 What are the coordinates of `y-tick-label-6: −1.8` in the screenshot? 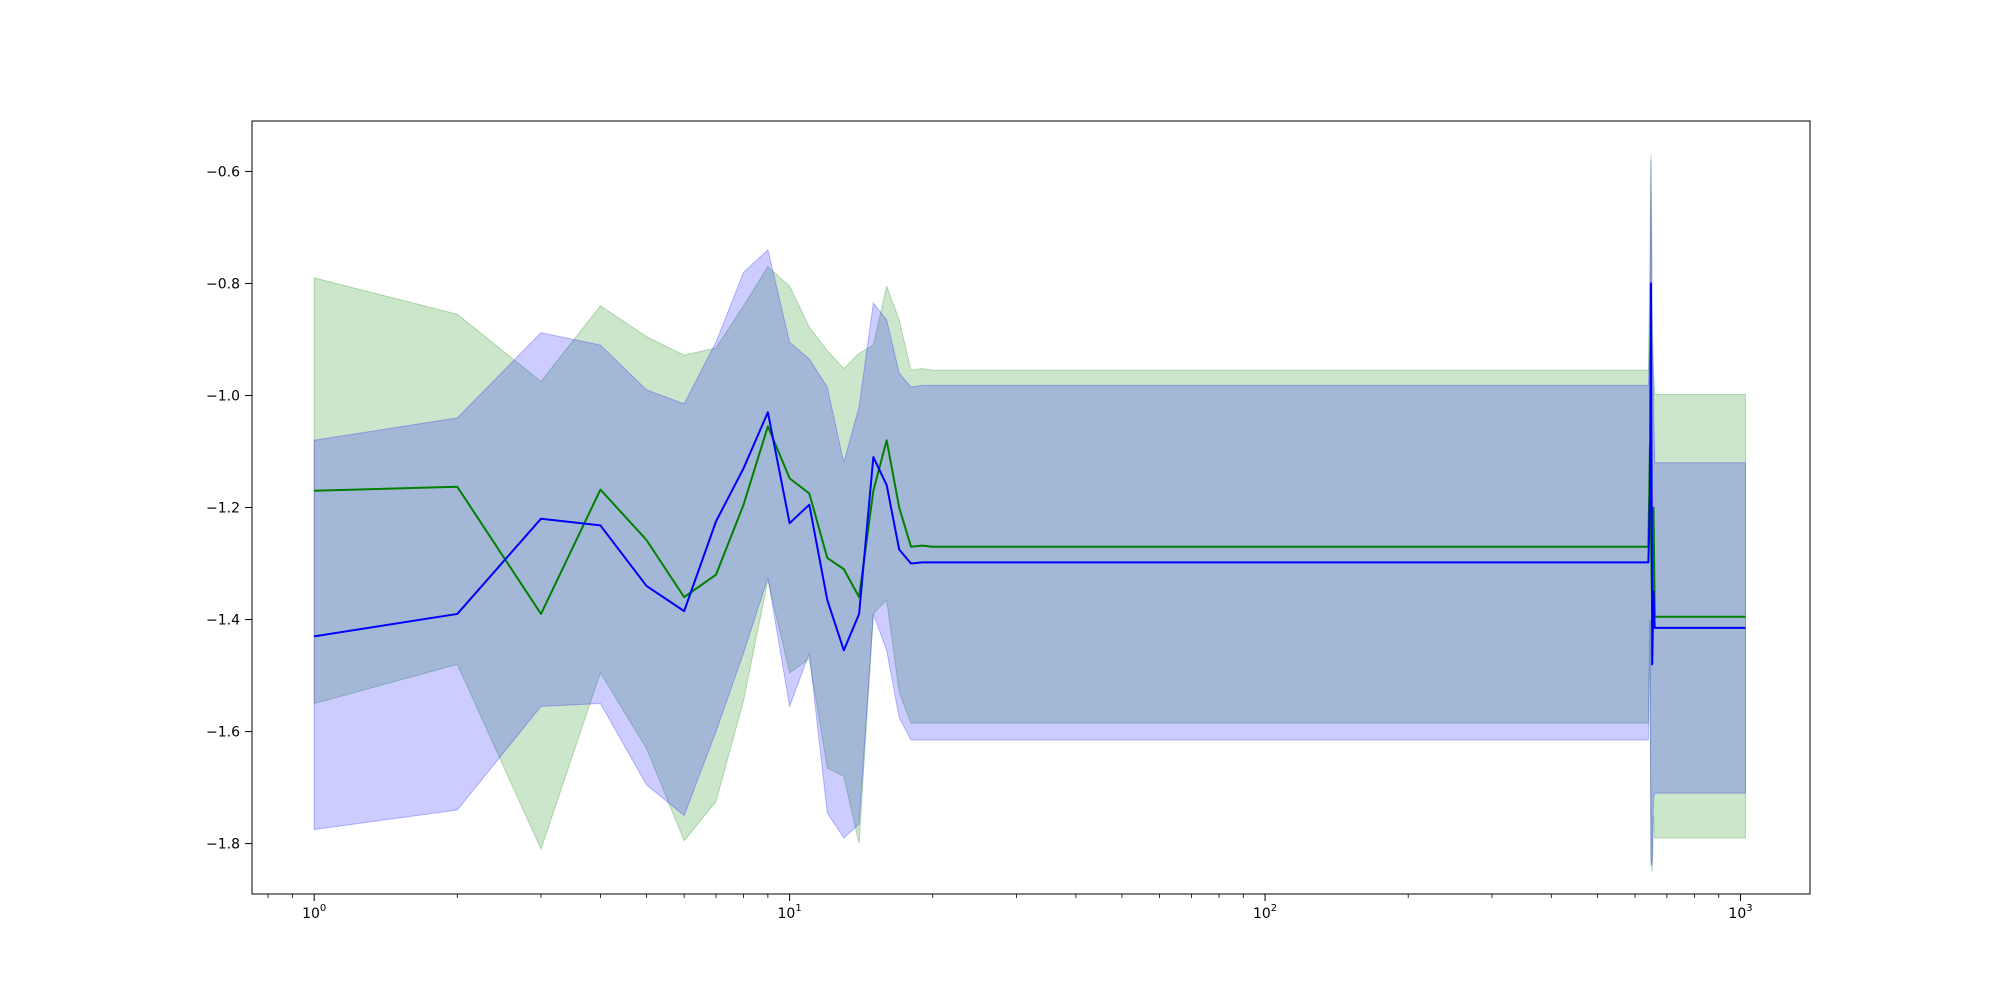 It's located at (223, 845).